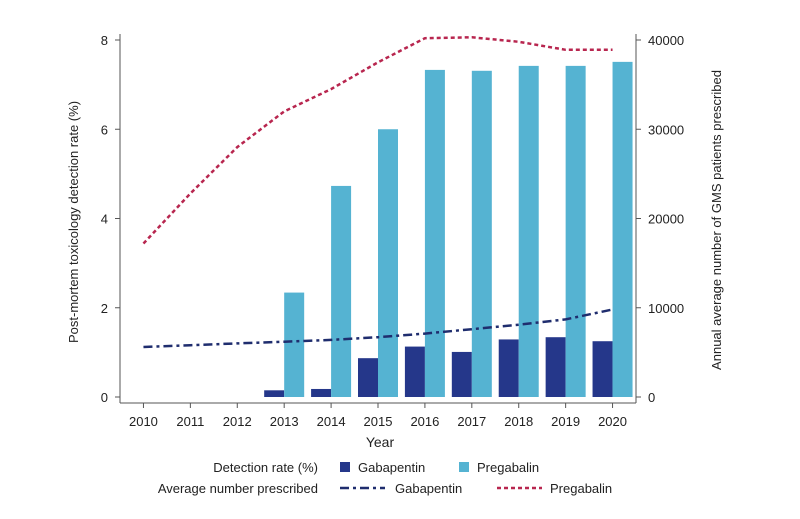 Image resolution: width=800 pixels, height=519 pixels. What do you see at coordinates (380, 442) in the screenshot?
I see `x-axis-label: Year` at bounding box center [380, 442].